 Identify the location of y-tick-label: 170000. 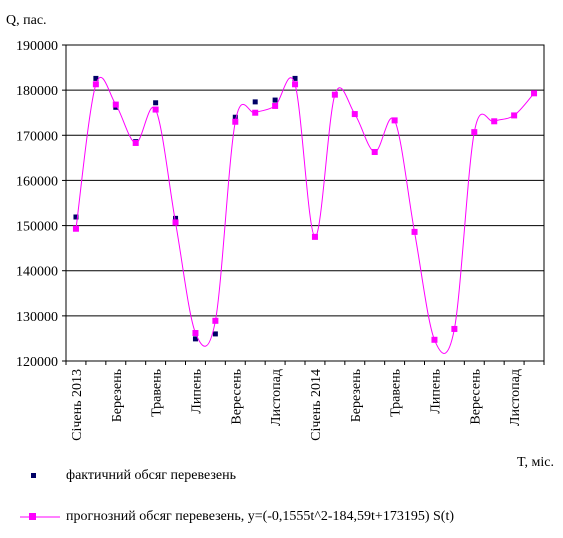
(37, 136).